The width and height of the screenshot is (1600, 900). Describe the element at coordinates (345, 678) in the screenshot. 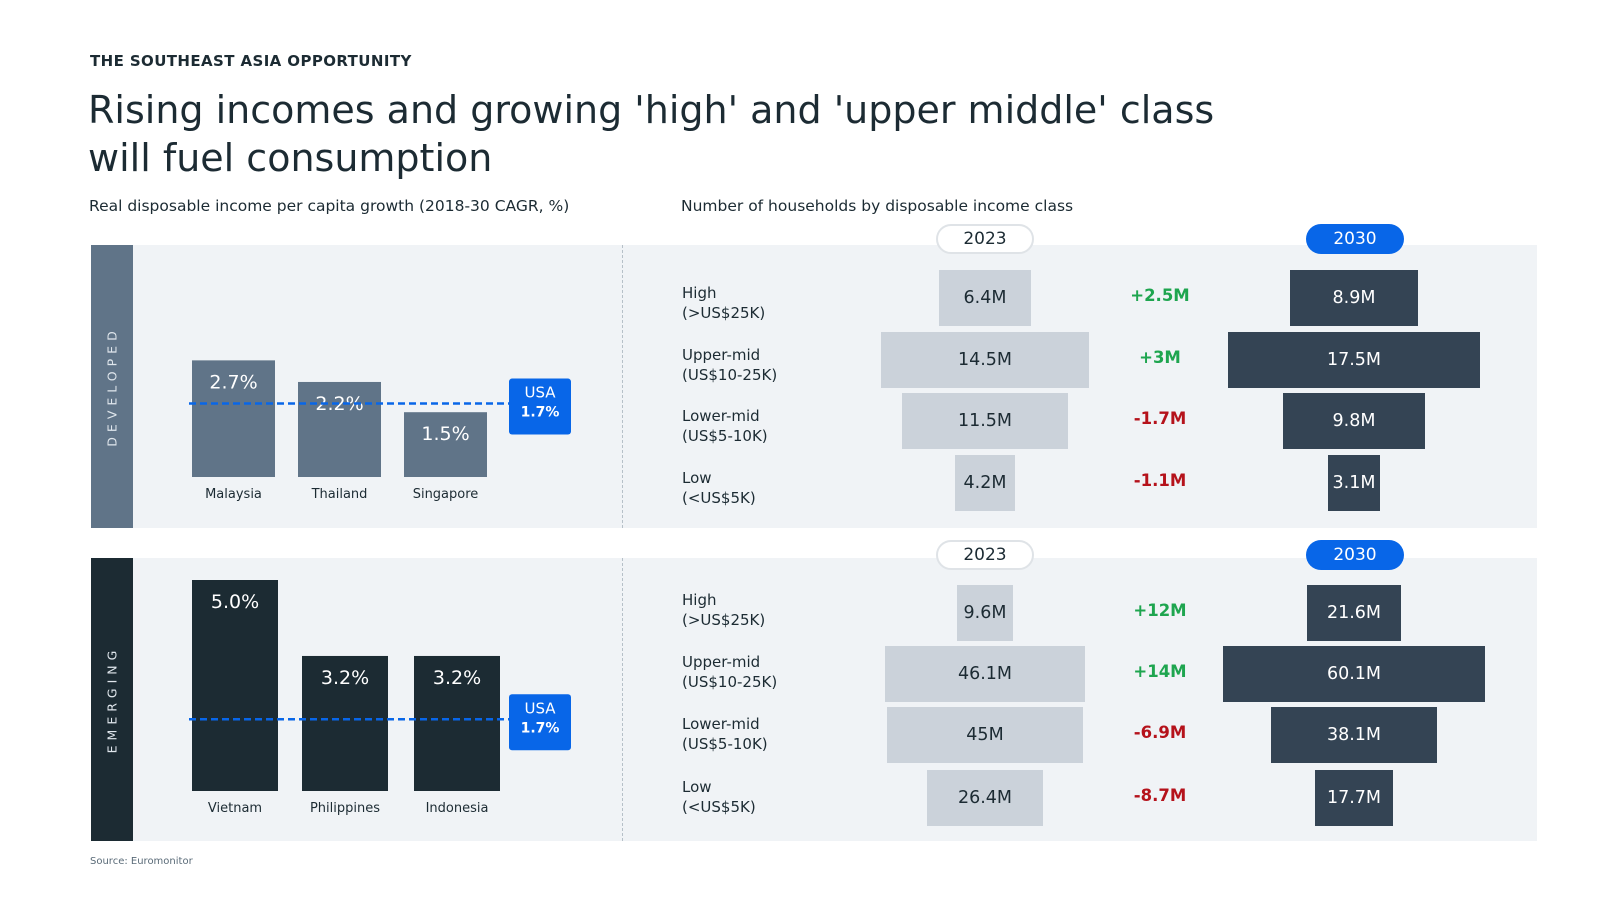

I see `cagr-value-label-philippines: 3.2%` at that location.